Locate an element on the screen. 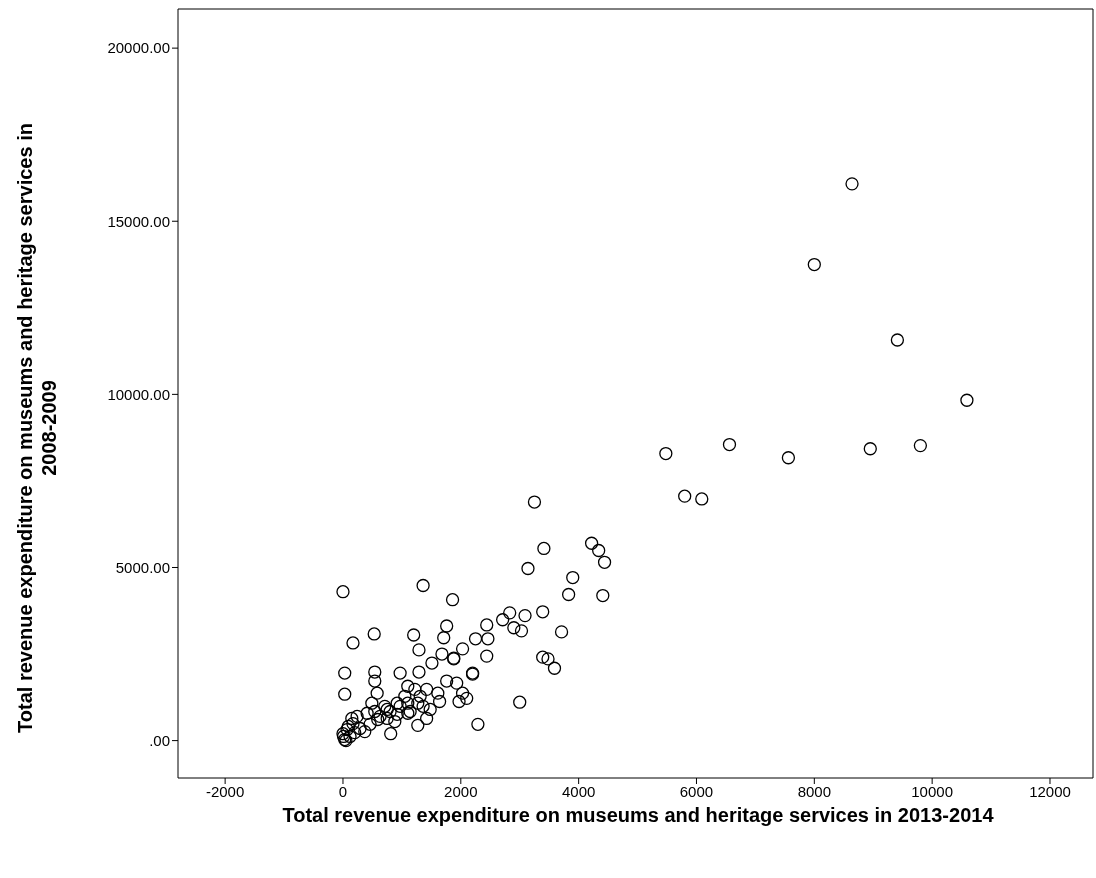 The height and width of the screenshot is (878, 1096). x-tick-label: 10000 is located at coordinates (932, 791).